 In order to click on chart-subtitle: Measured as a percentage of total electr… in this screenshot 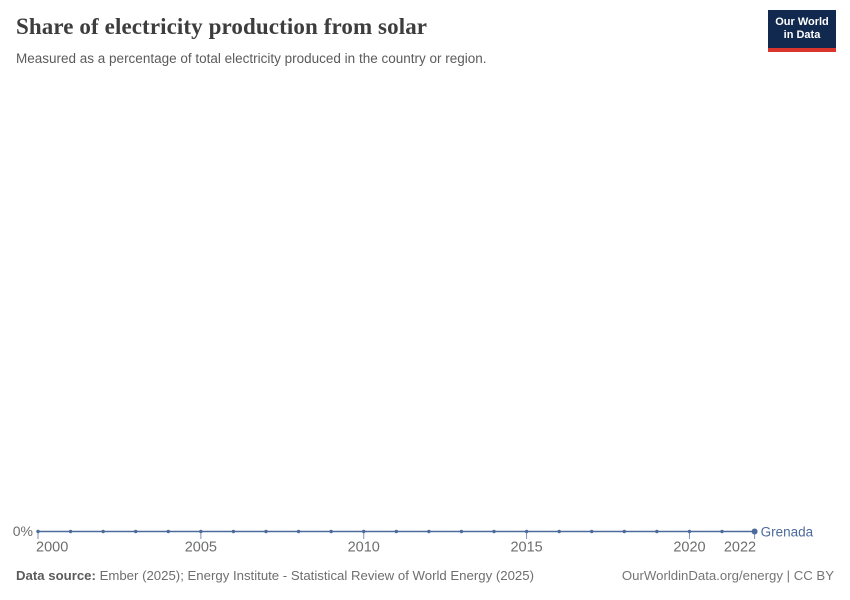, I will do `click(251, 58)`.